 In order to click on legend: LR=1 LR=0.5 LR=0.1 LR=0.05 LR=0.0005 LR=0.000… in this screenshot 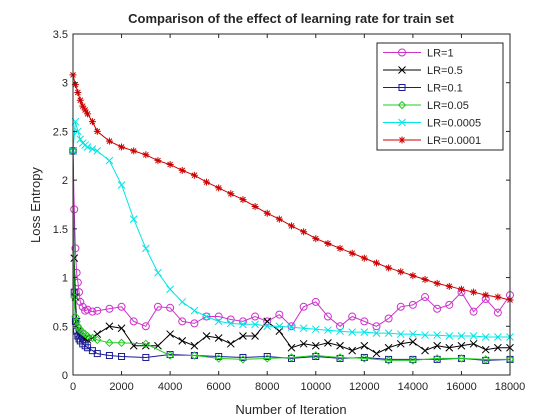, I will do `click(440, 96)`.